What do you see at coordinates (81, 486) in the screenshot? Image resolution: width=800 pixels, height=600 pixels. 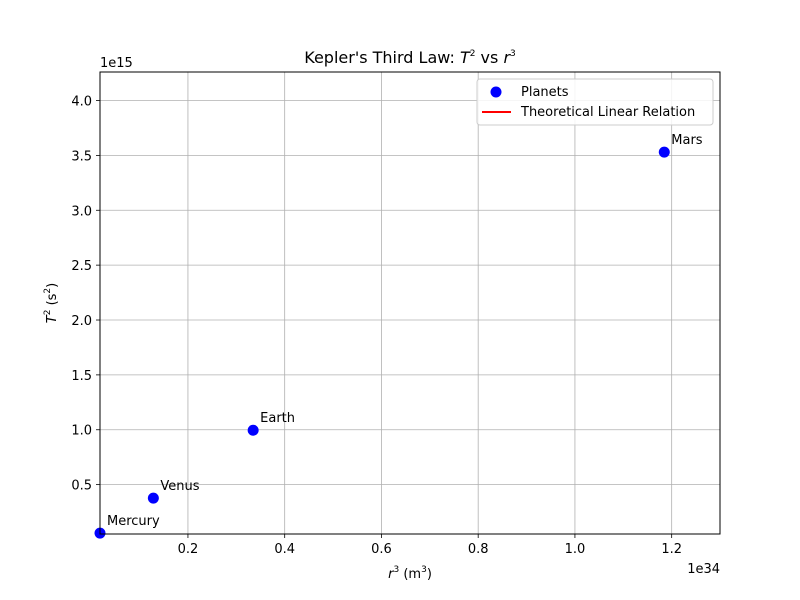 I see `y-tick-label: 0.5` at bounding box center [81, 486].